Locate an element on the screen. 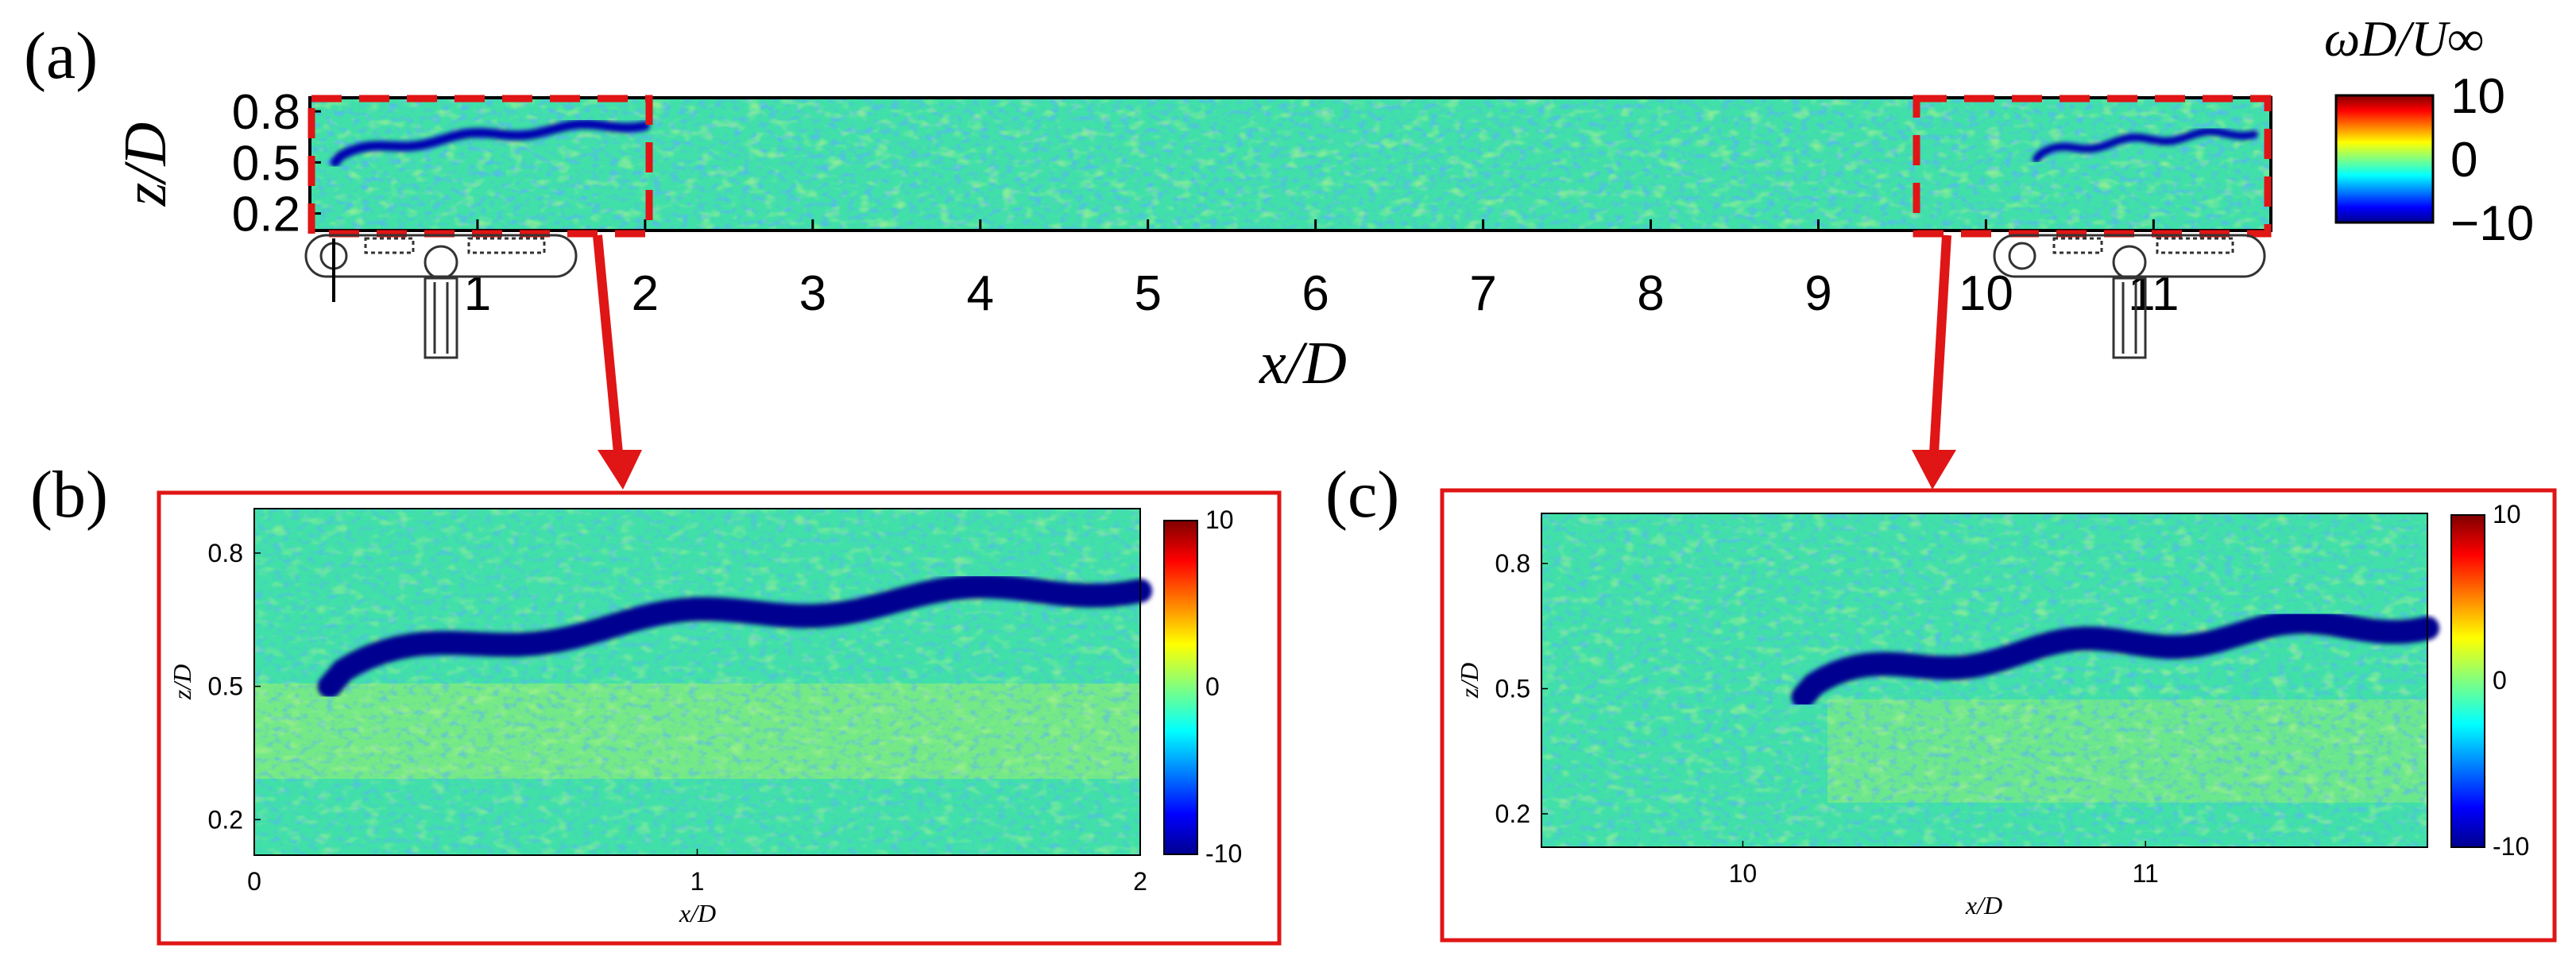  panel-a-y-axis-label: z/D is located at coordinates (145, 164).